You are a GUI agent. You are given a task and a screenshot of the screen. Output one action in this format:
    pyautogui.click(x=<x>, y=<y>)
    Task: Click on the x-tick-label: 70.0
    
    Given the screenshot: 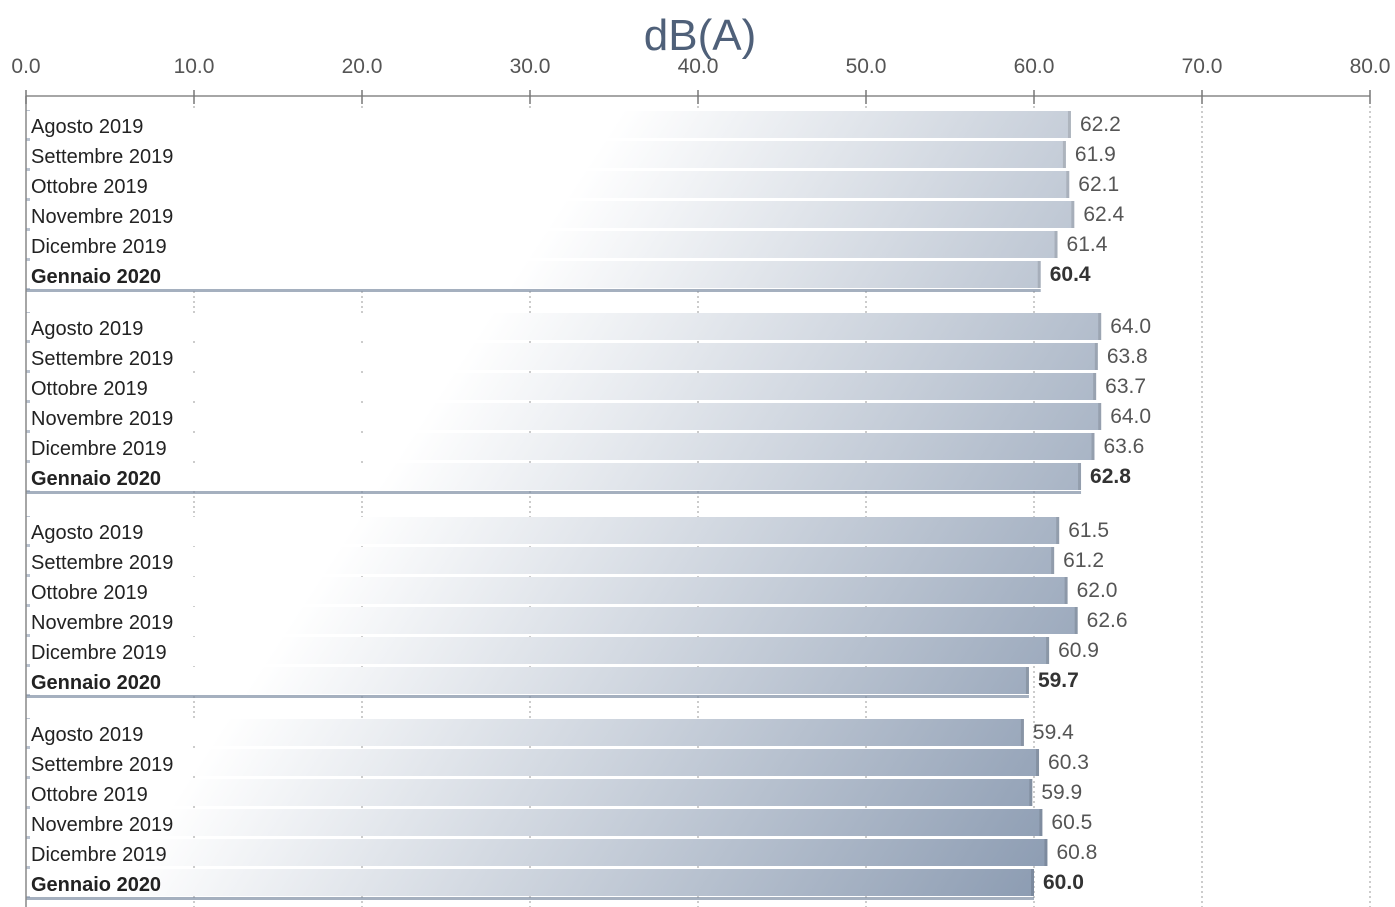 What is the action you would take?
    pyautogui.click(x=1202, y=66)
    